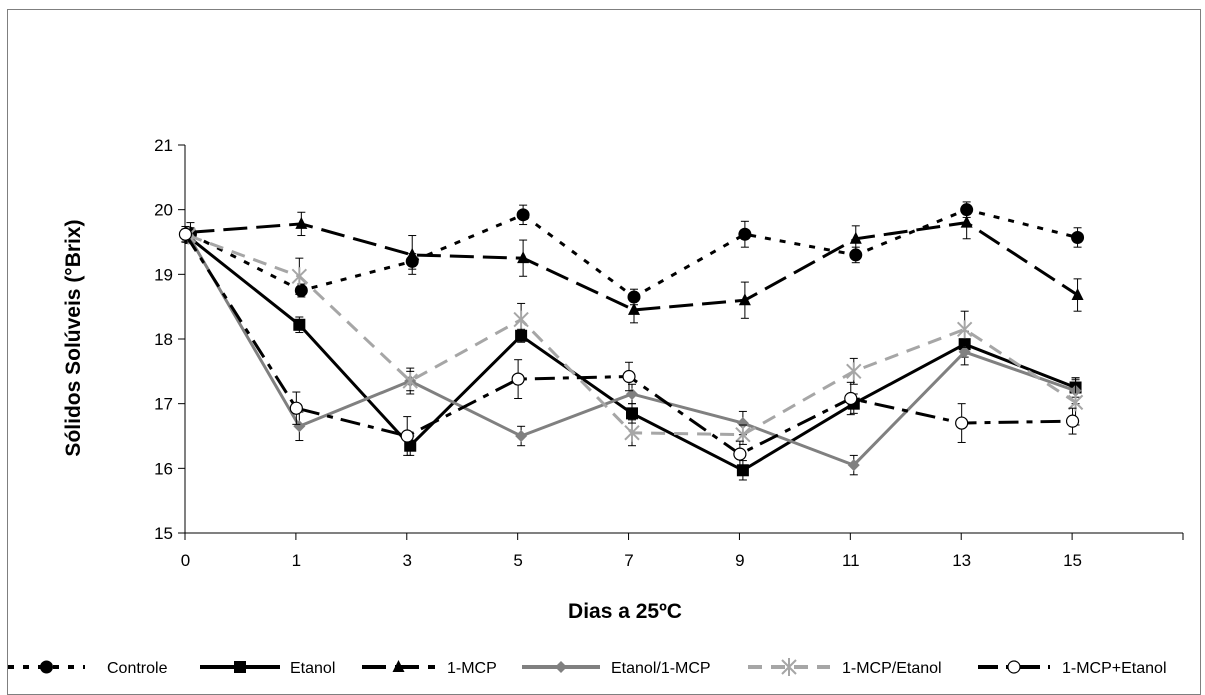 Image resolution: width=1205 pixels, height=695 pixels. I want to click on y-tick-label: 19, so click(163, 274).